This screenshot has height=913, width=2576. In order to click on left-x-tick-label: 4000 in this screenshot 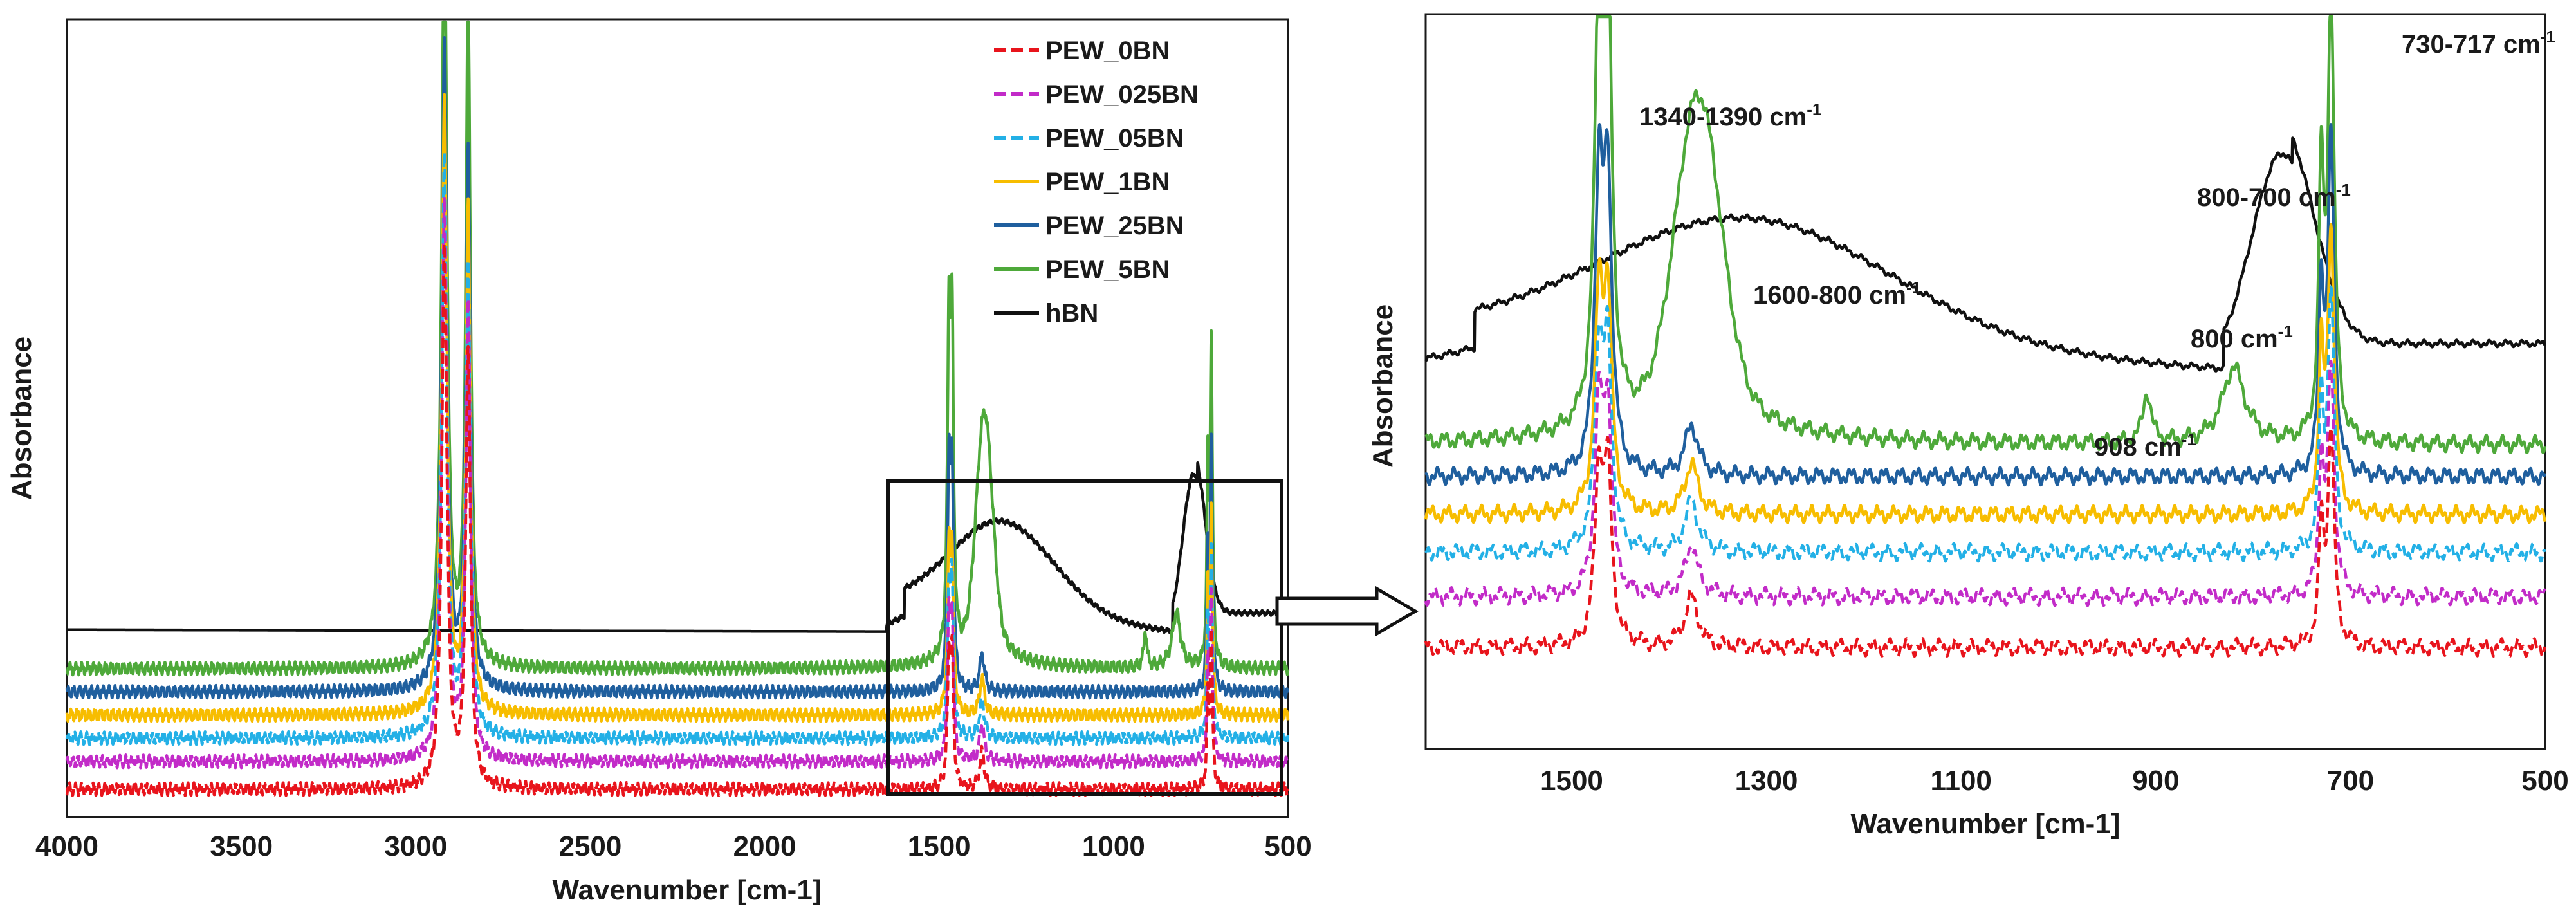, I will do `click(66, 847)`.